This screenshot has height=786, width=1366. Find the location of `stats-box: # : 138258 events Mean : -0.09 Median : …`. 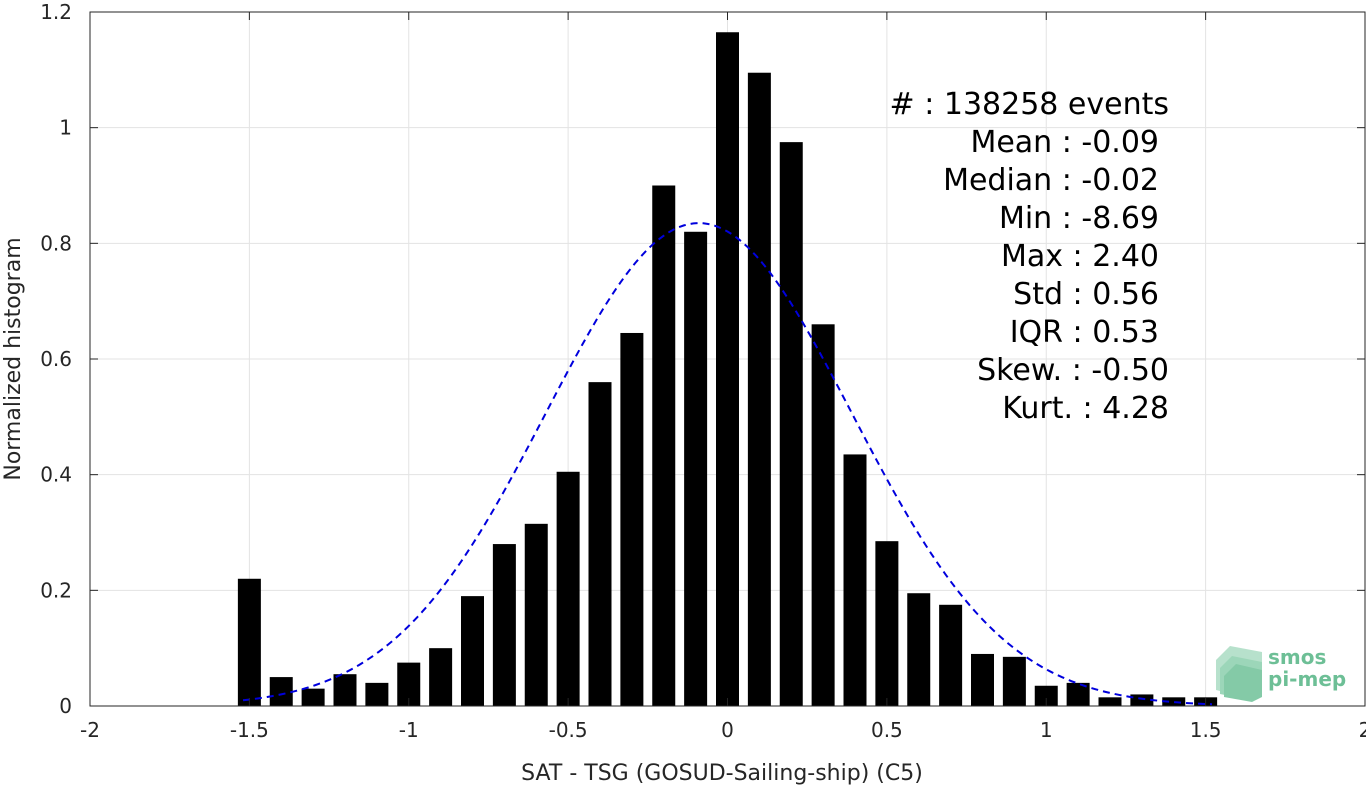

stats-box: # : 138258 events Mean : -0.09 Median : … is located at coordinates (1029, 256).